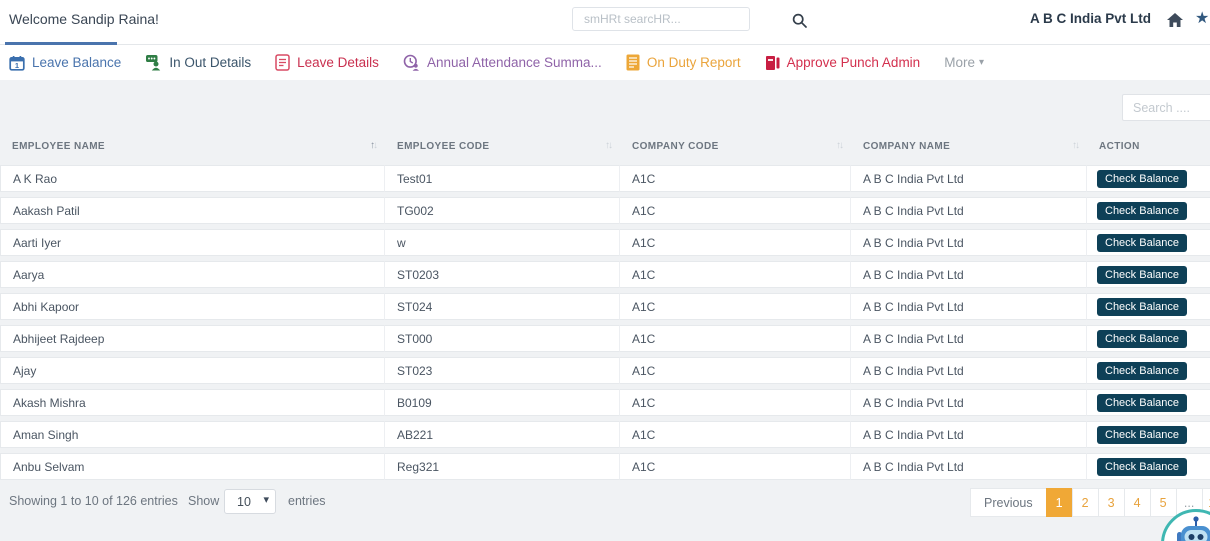 The image size is (1210, 541). What do you see at coordinates (84, 19) in the screenshot?
I see `welcome-text: Welcome Sandip Raina!` at bounding box center [84, 19].